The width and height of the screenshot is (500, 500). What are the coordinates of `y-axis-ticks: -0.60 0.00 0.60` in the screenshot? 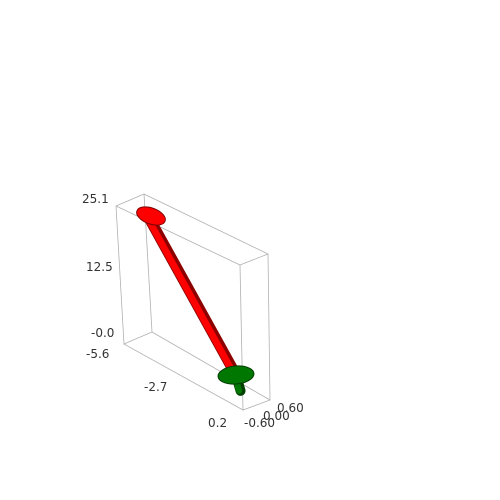 It's located at (274, 415).